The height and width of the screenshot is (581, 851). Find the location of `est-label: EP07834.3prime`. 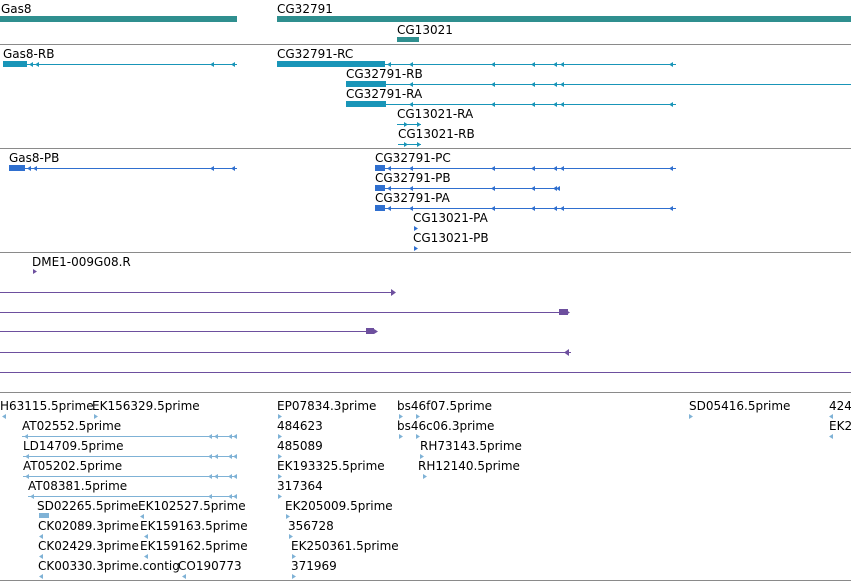

est-label: EP07834.3prime is located at coordinates (327, 406).